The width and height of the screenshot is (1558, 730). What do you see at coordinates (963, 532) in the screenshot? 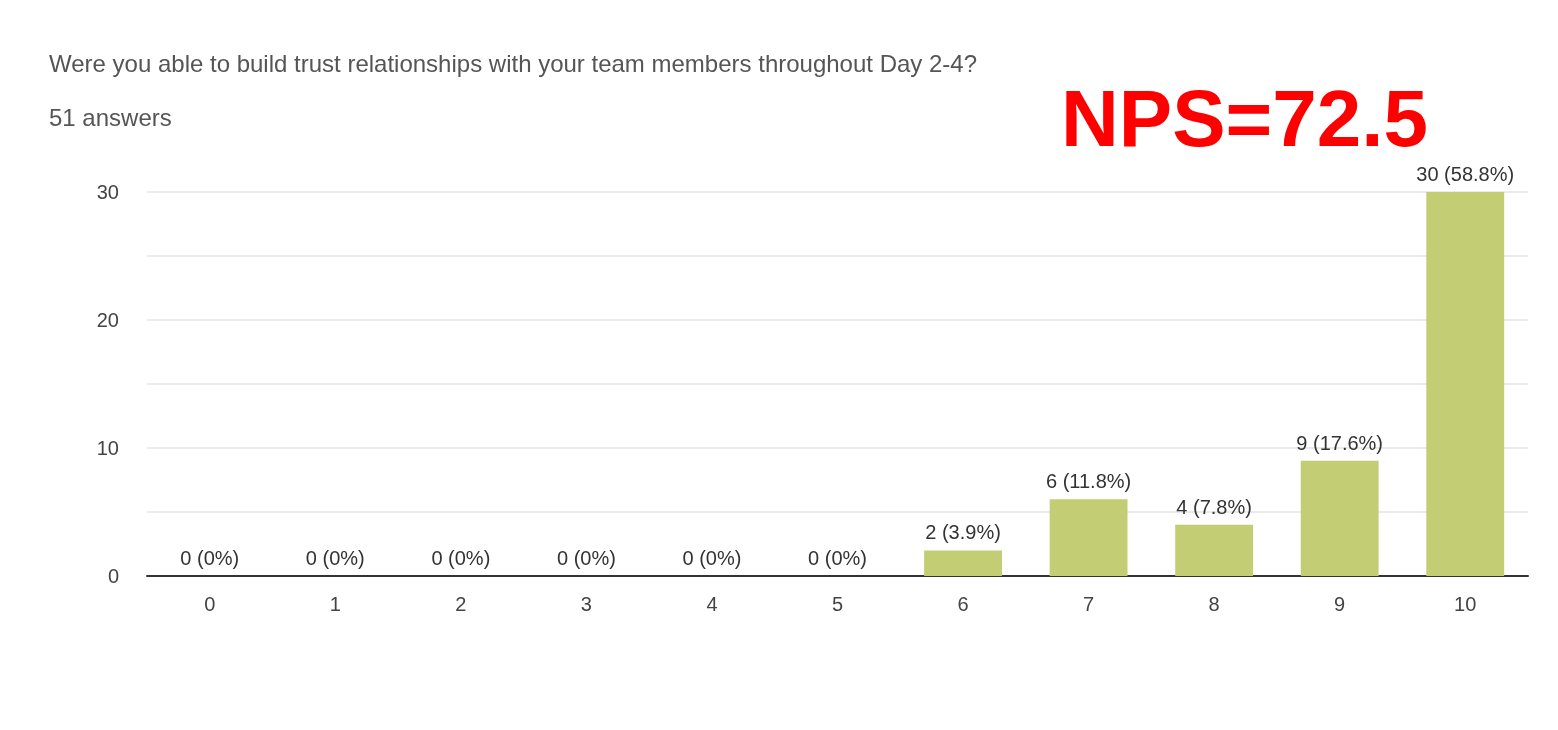
I see `data-label: 2 (3.9%)` at bounding box center [963, 532].